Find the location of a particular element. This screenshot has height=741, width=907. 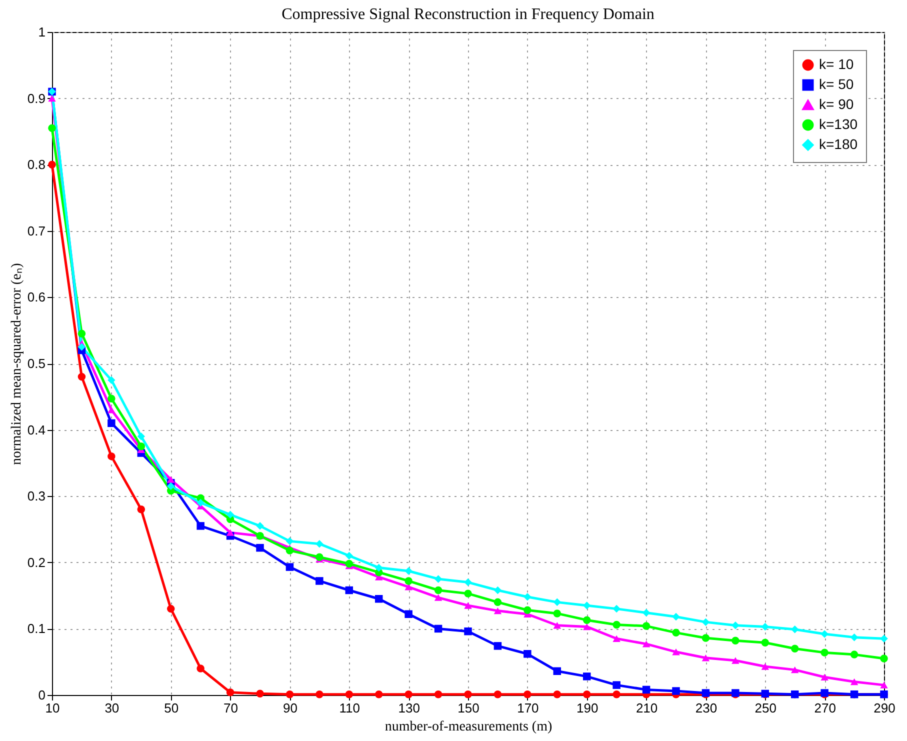

x-tick-label: 10 is located at coordinates (52, 708).